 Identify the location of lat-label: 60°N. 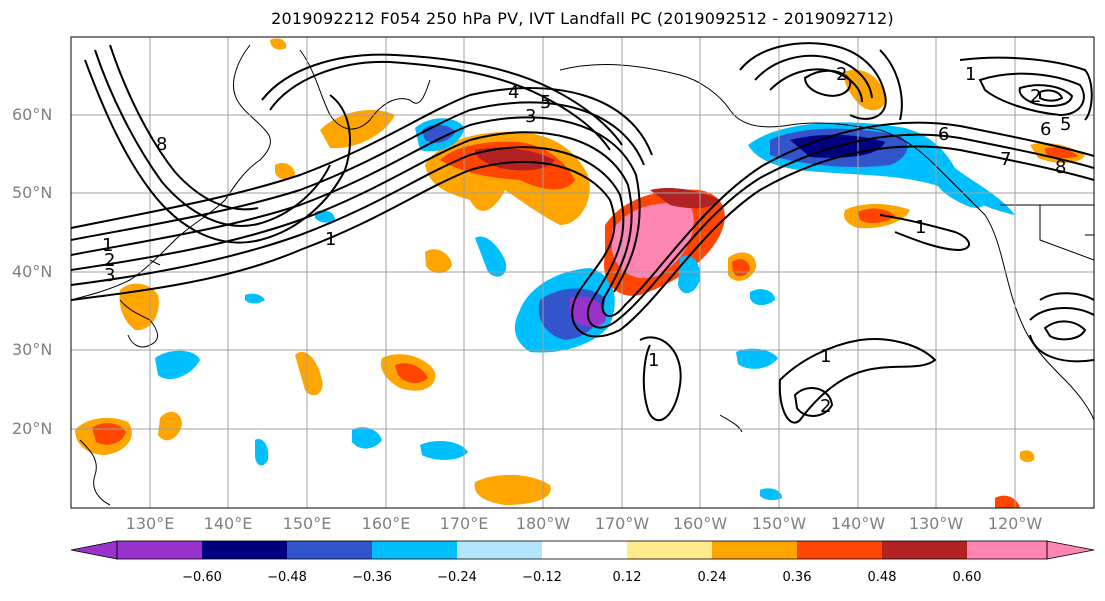
(32, 114).